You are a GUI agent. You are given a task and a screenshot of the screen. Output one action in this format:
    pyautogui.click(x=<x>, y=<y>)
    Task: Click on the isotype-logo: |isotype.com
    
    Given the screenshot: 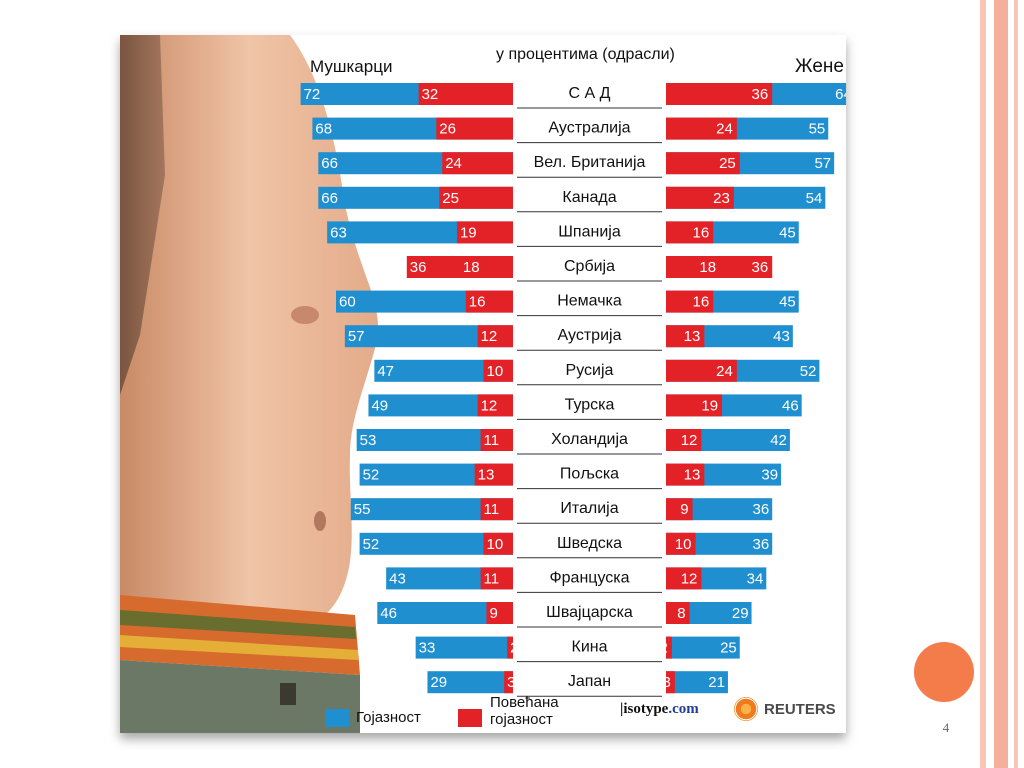 What is the action you would take?
    pyautogui.click(x=659, y=709)
    